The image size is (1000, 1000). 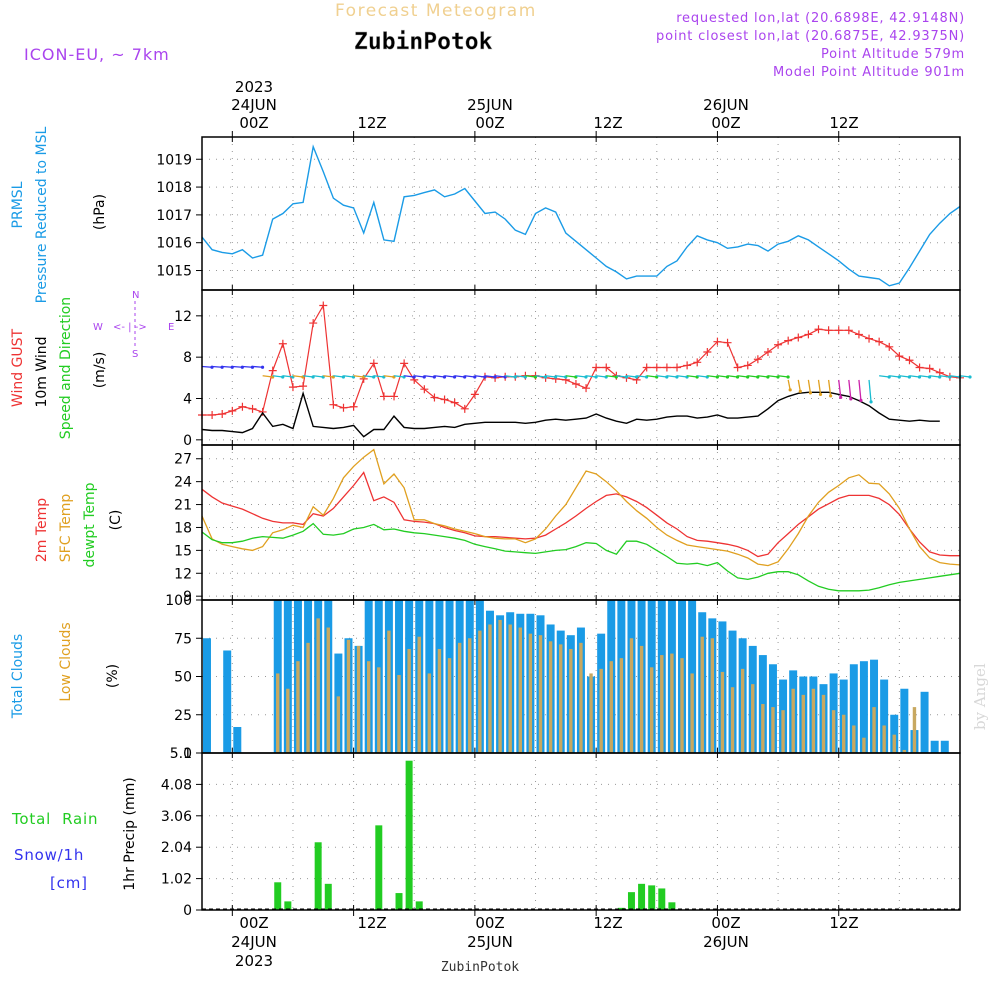 I want to click on panel-frame, so click(x=581, y=367).